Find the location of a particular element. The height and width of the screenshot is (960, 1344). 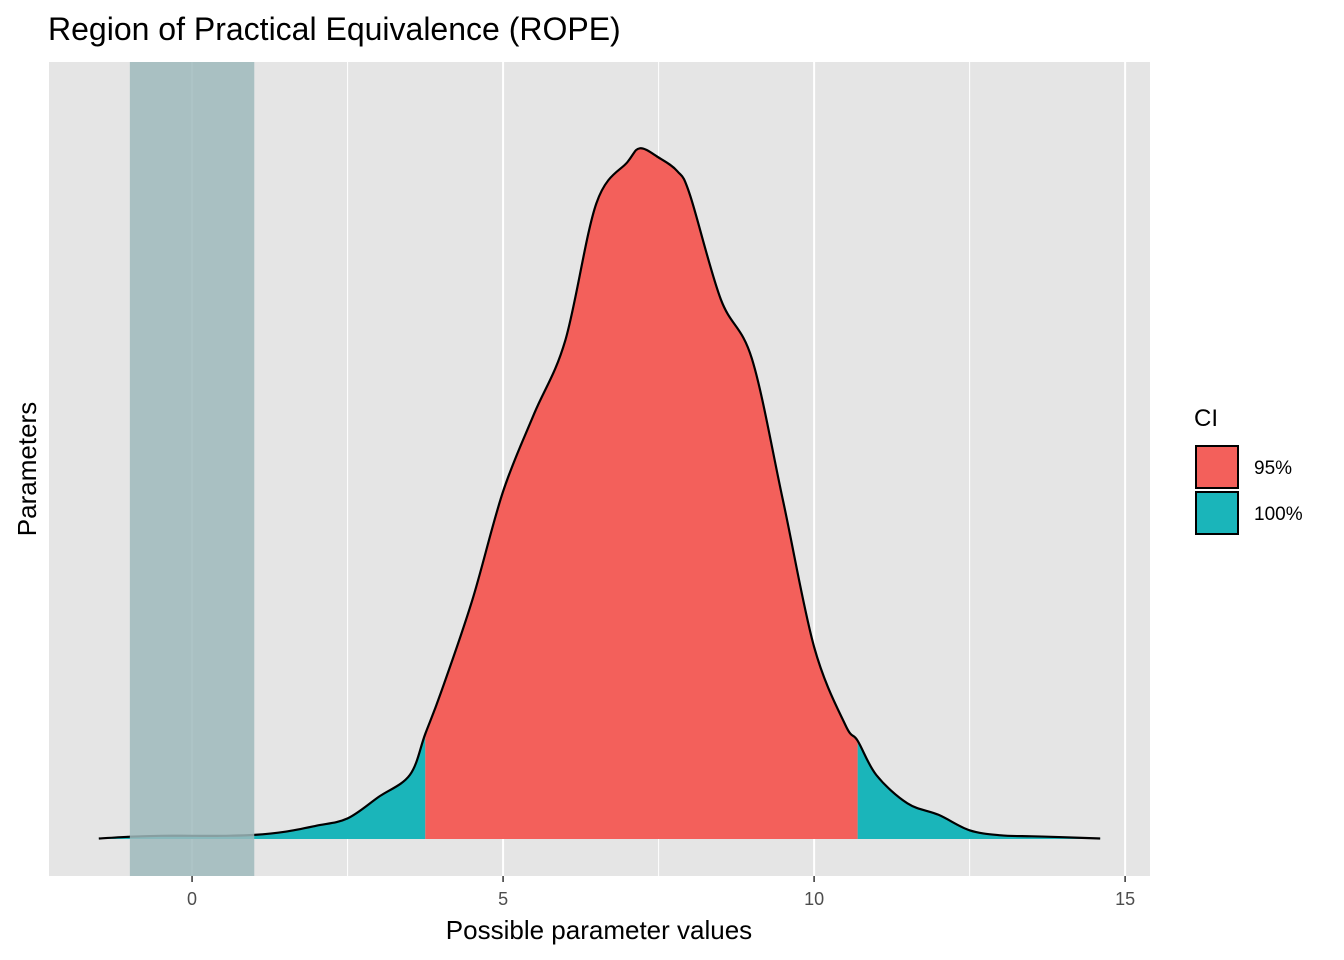

ci-100-right-area is located at coordinates (979, 789).